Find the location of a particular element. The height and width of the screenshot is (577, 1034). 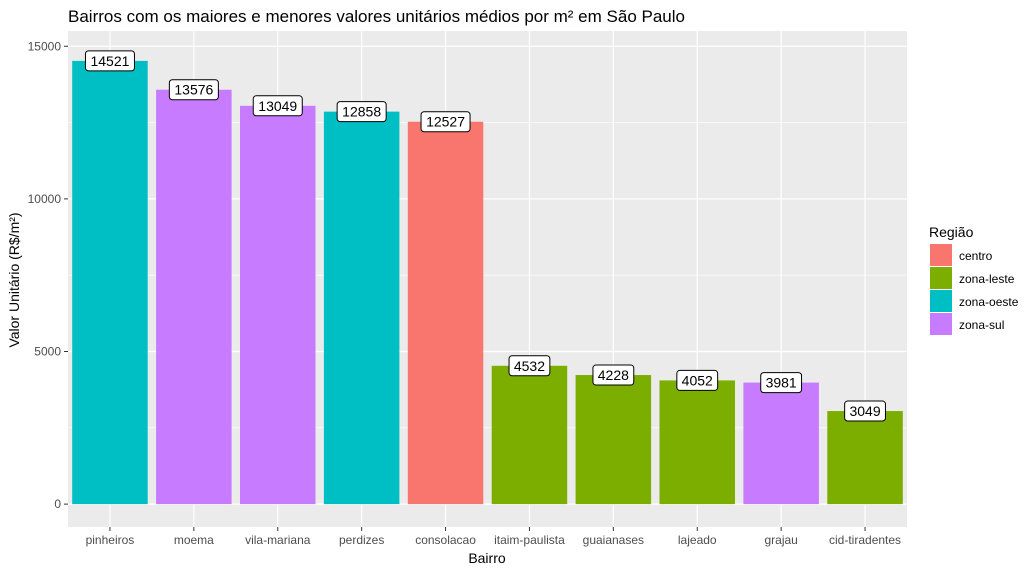

bar-vila-mariana is located at coordinates (277, 305).